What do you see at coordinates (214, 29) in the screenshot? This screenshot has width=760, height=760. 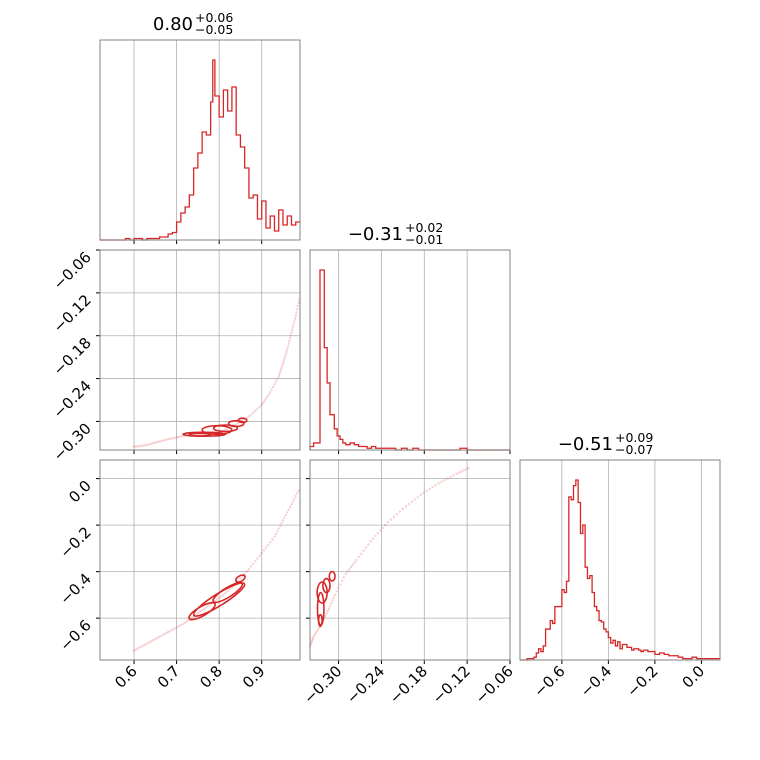 I see `hist-0-title-lower: −0.05` at bounding box center [214, 29].